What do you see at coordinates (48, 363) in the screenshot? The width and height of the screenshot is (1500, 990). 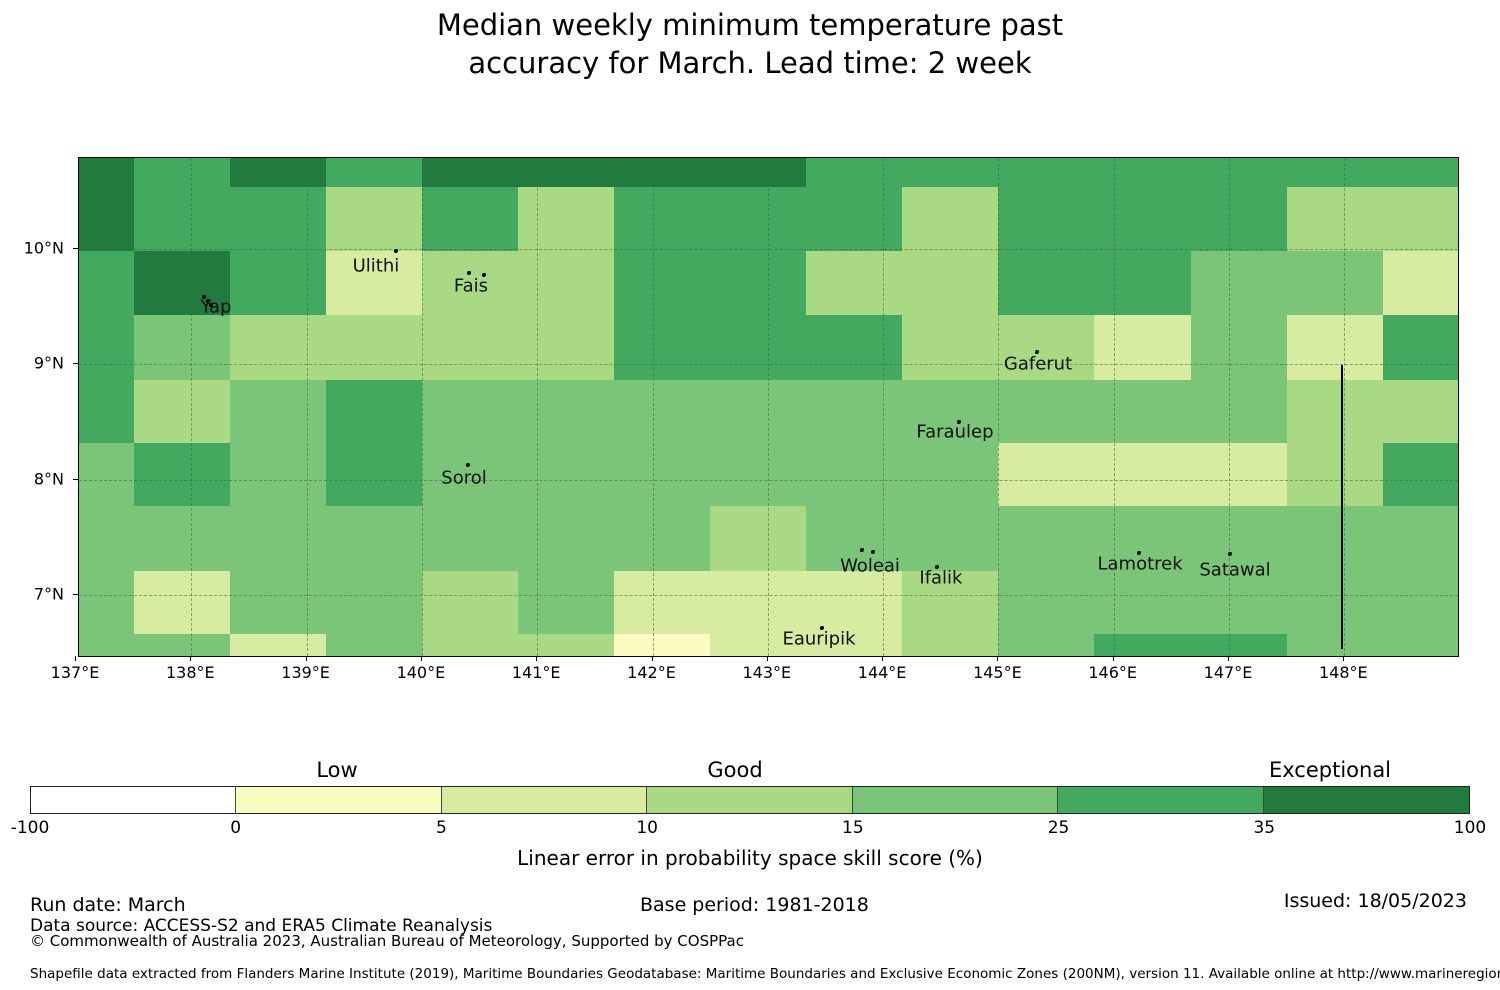 I see `y-axis-tick-label: 9°N` at bounding box center [48, 363].